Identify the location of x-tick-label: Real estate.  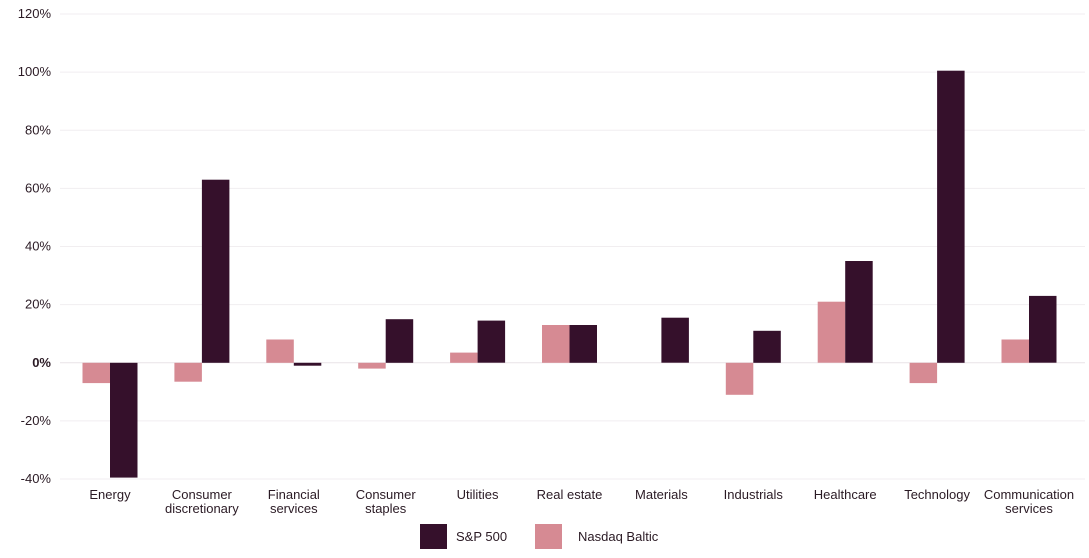
(570, 494).